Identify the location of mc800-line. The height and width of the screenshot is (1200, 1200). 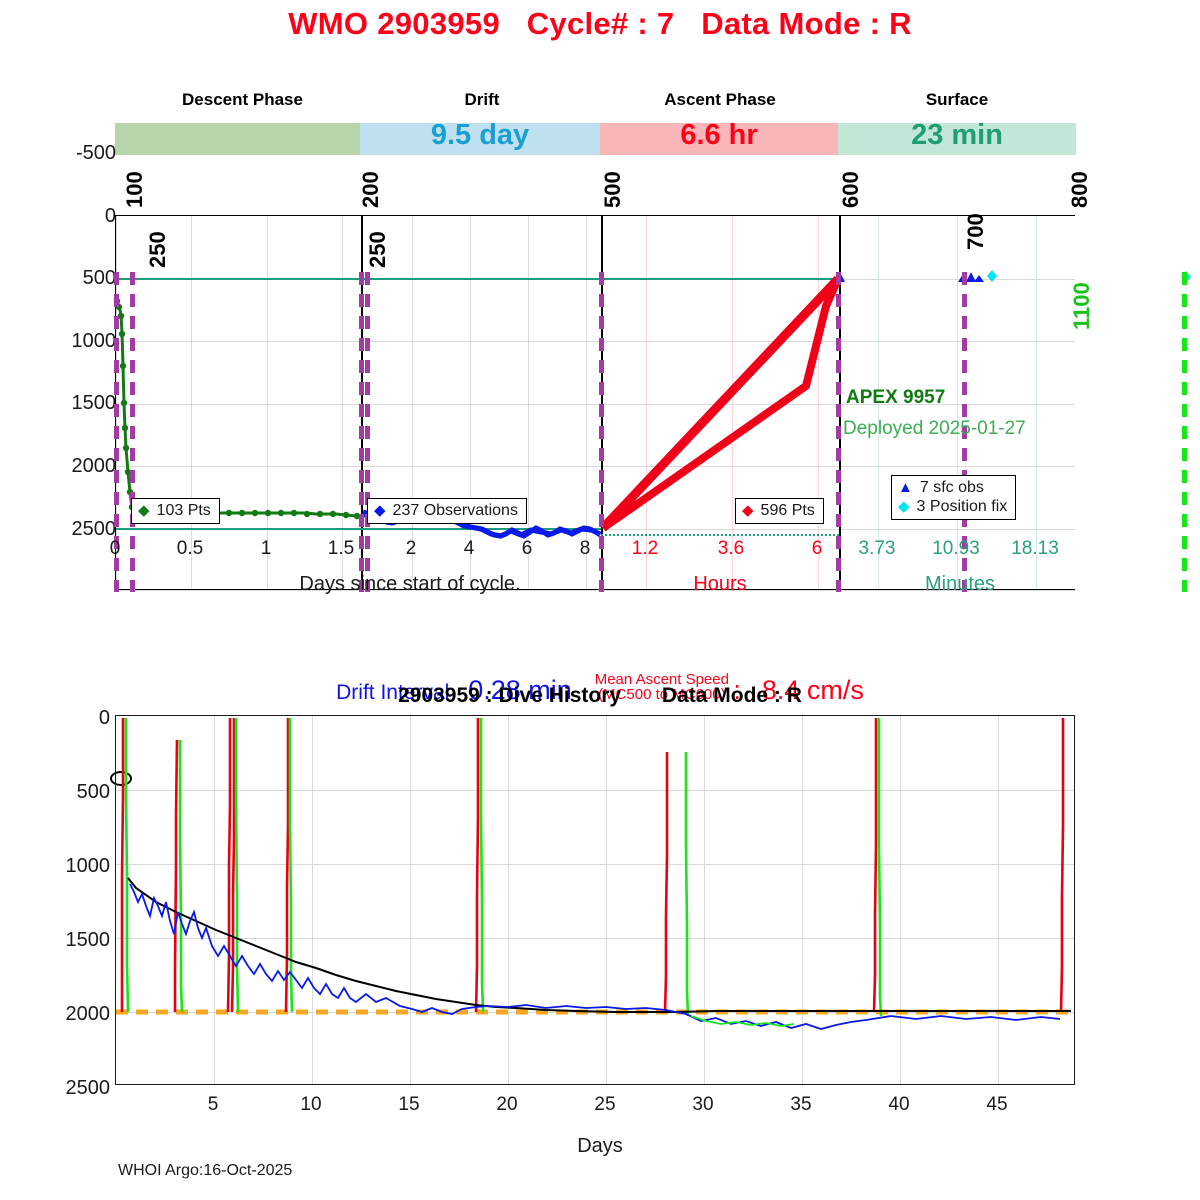
(1184, 432).